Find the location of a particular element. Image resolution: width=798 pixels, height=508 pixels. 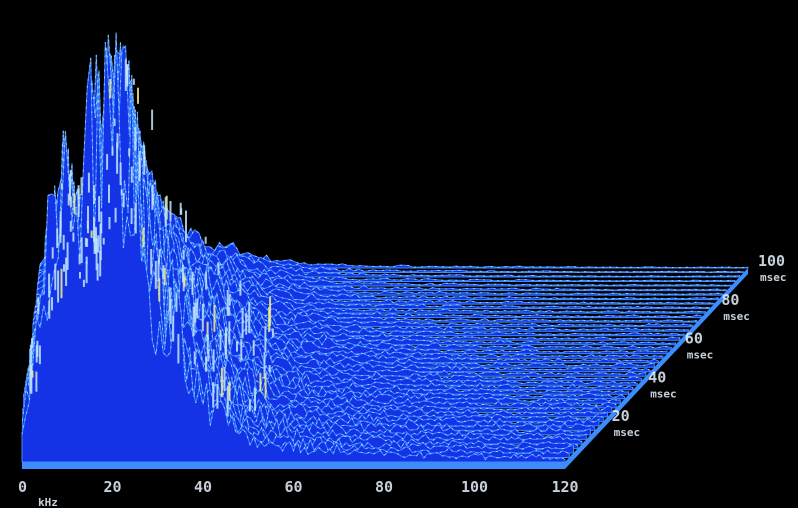

x-axis-ticks: 0 20 40 60 80 100 120 kHz is located at coordinates (298, 493).